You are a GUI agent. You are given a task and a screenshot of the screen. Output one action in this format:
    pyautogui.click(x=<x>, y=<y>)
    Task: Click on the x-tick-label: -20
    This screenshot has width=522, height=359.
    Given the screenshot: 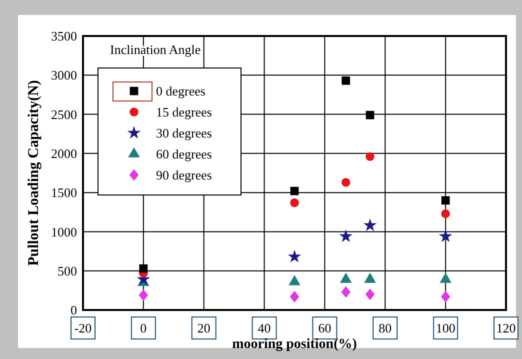 What is the action you would take?
    pyautogui.click(x=83, y=328)
    